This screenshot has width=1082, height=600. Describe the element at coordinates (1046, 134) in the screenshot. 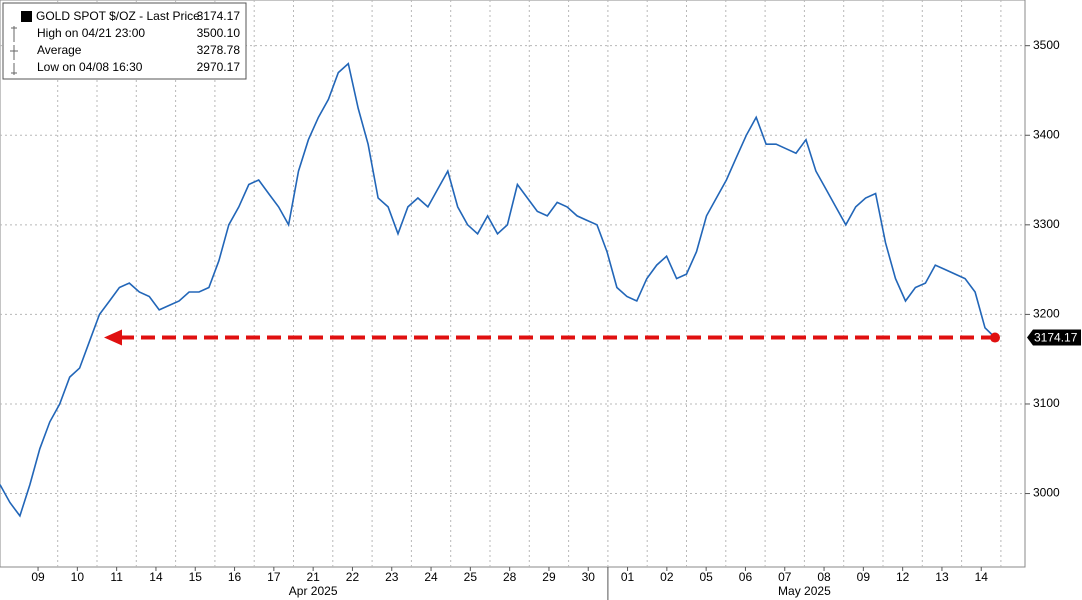

I see `y-tick-label: 3400` at that location.